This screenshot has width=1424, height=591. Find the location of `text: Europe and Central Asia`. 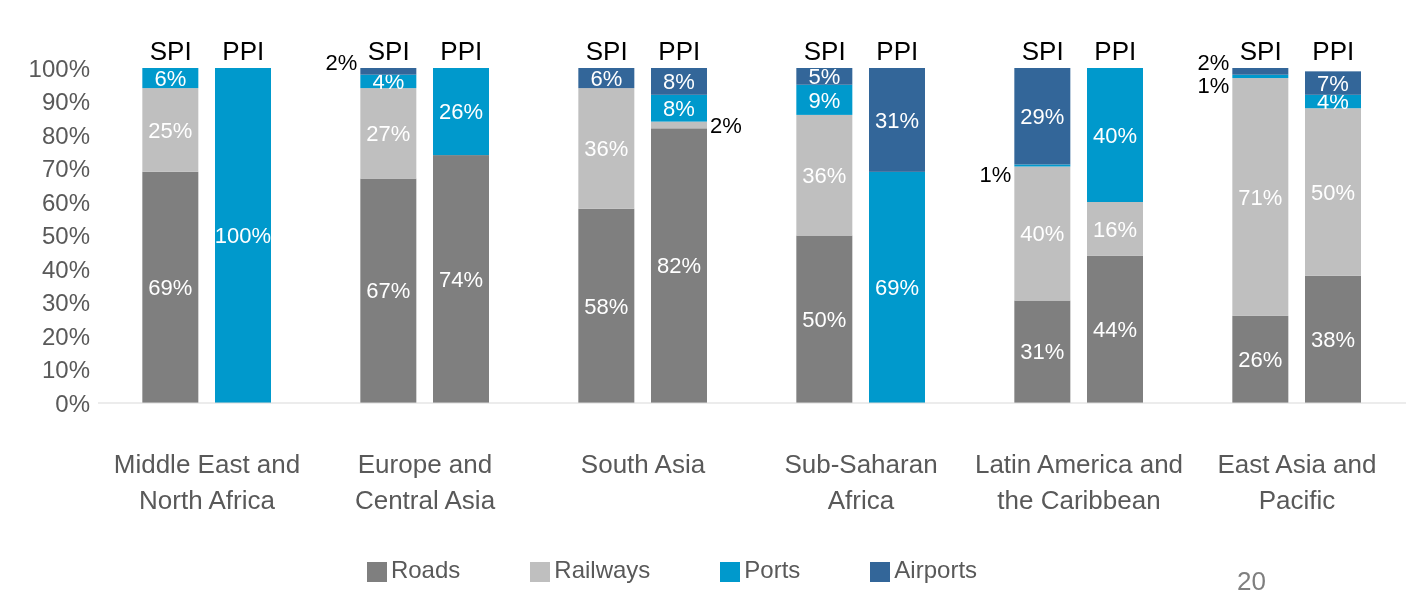

text: Europe and Central Asia is located at coordinates (425, 482).